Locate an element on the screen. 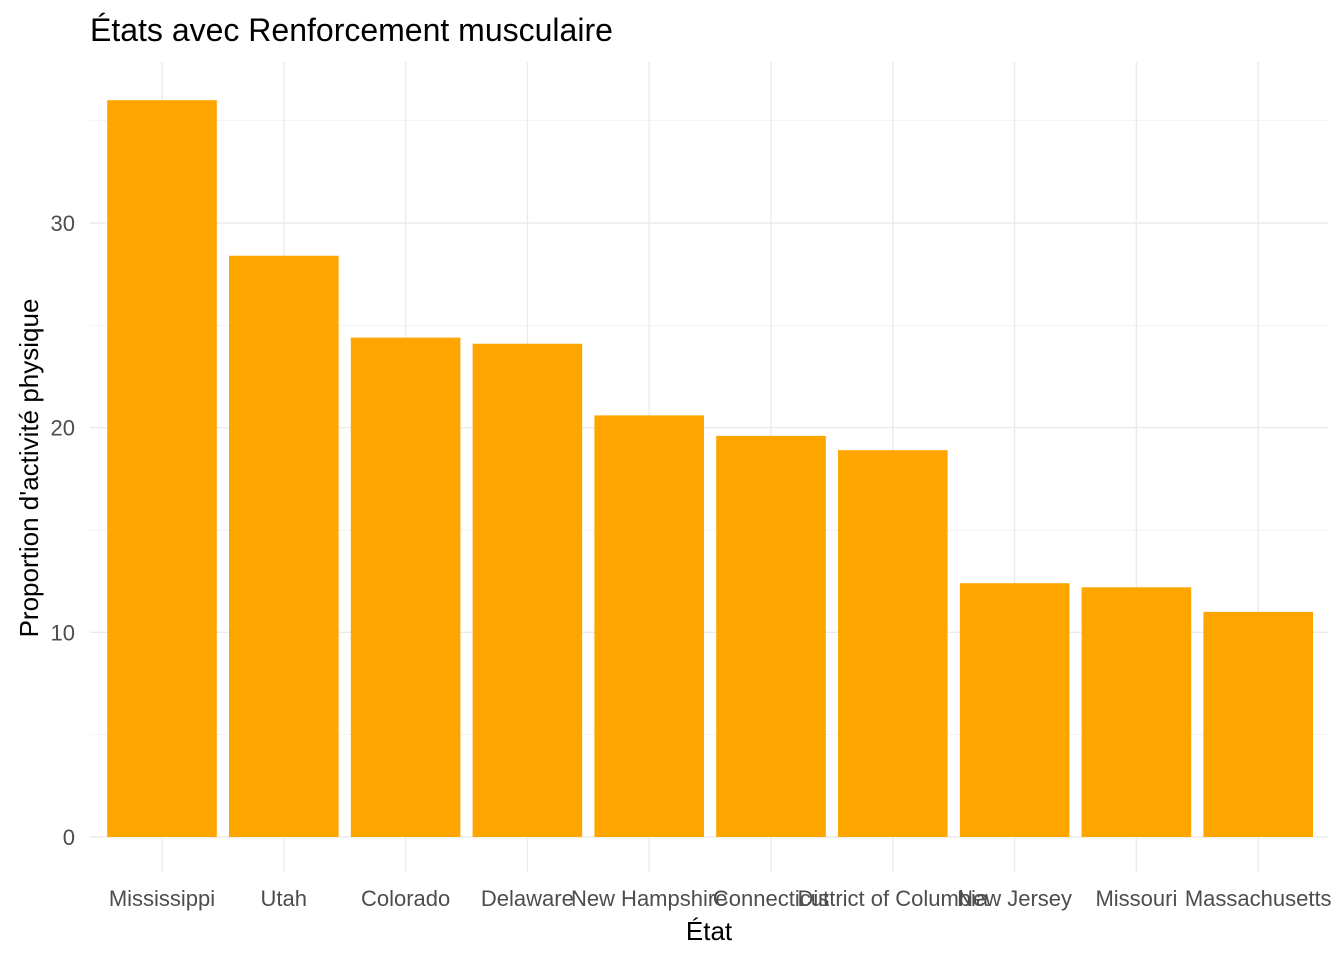 The image size is (1344, 960). x-tick-label: New Hampshire is located at coordinates (649, 898).